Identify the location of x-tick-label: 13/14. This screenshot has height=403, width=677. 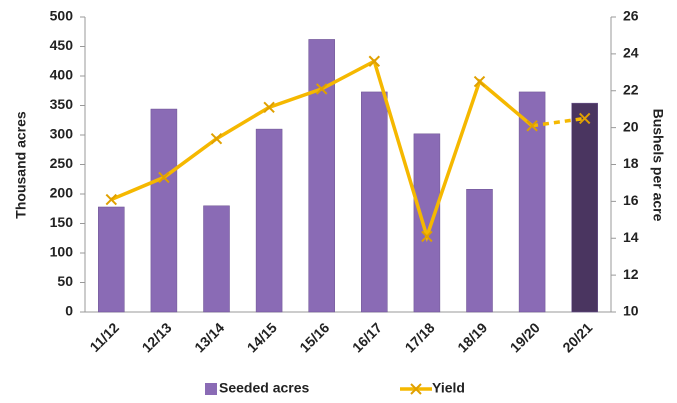
(209, 337).